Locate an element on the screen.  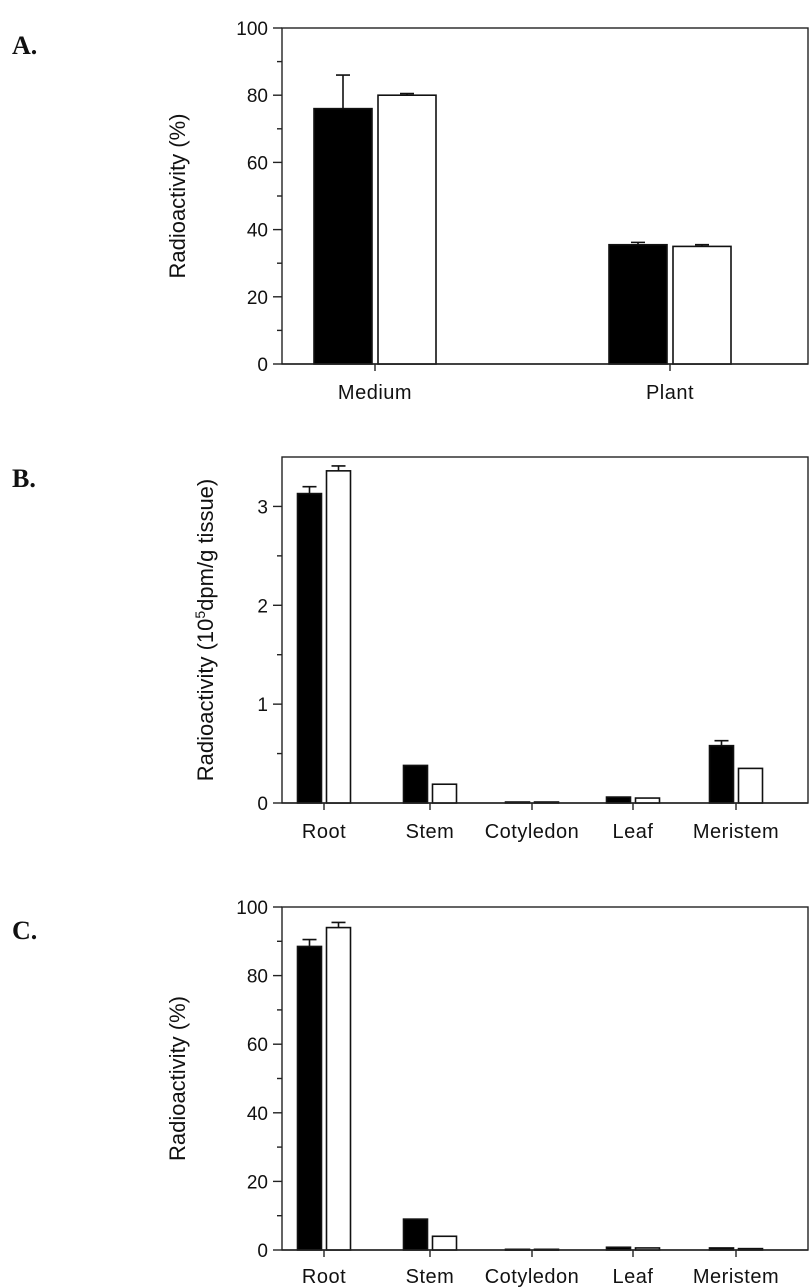
y-axis-label-text-end: dpm/g tissue) is located at coordinates (205, 545).